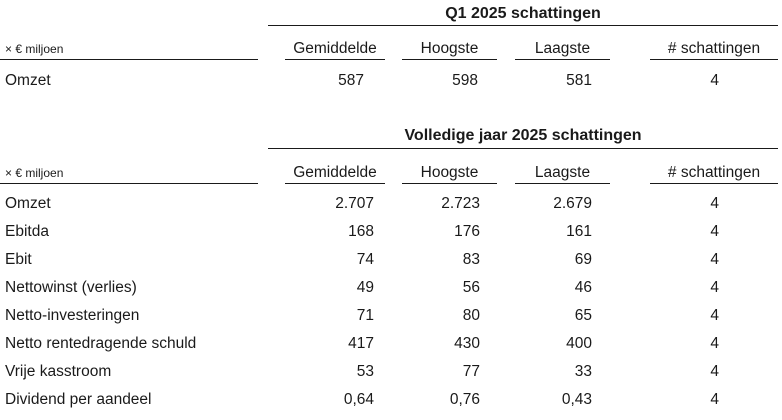 The height and width of the screenshot is (420, 782). I want to click on row-label: Dividend per aandeel, so click(78, 399).